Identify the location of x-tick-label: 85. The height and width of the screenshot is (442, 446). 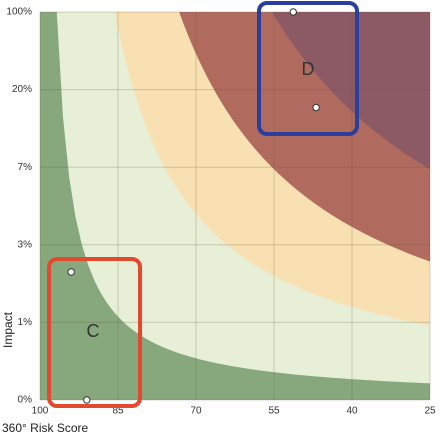
(118, 411).